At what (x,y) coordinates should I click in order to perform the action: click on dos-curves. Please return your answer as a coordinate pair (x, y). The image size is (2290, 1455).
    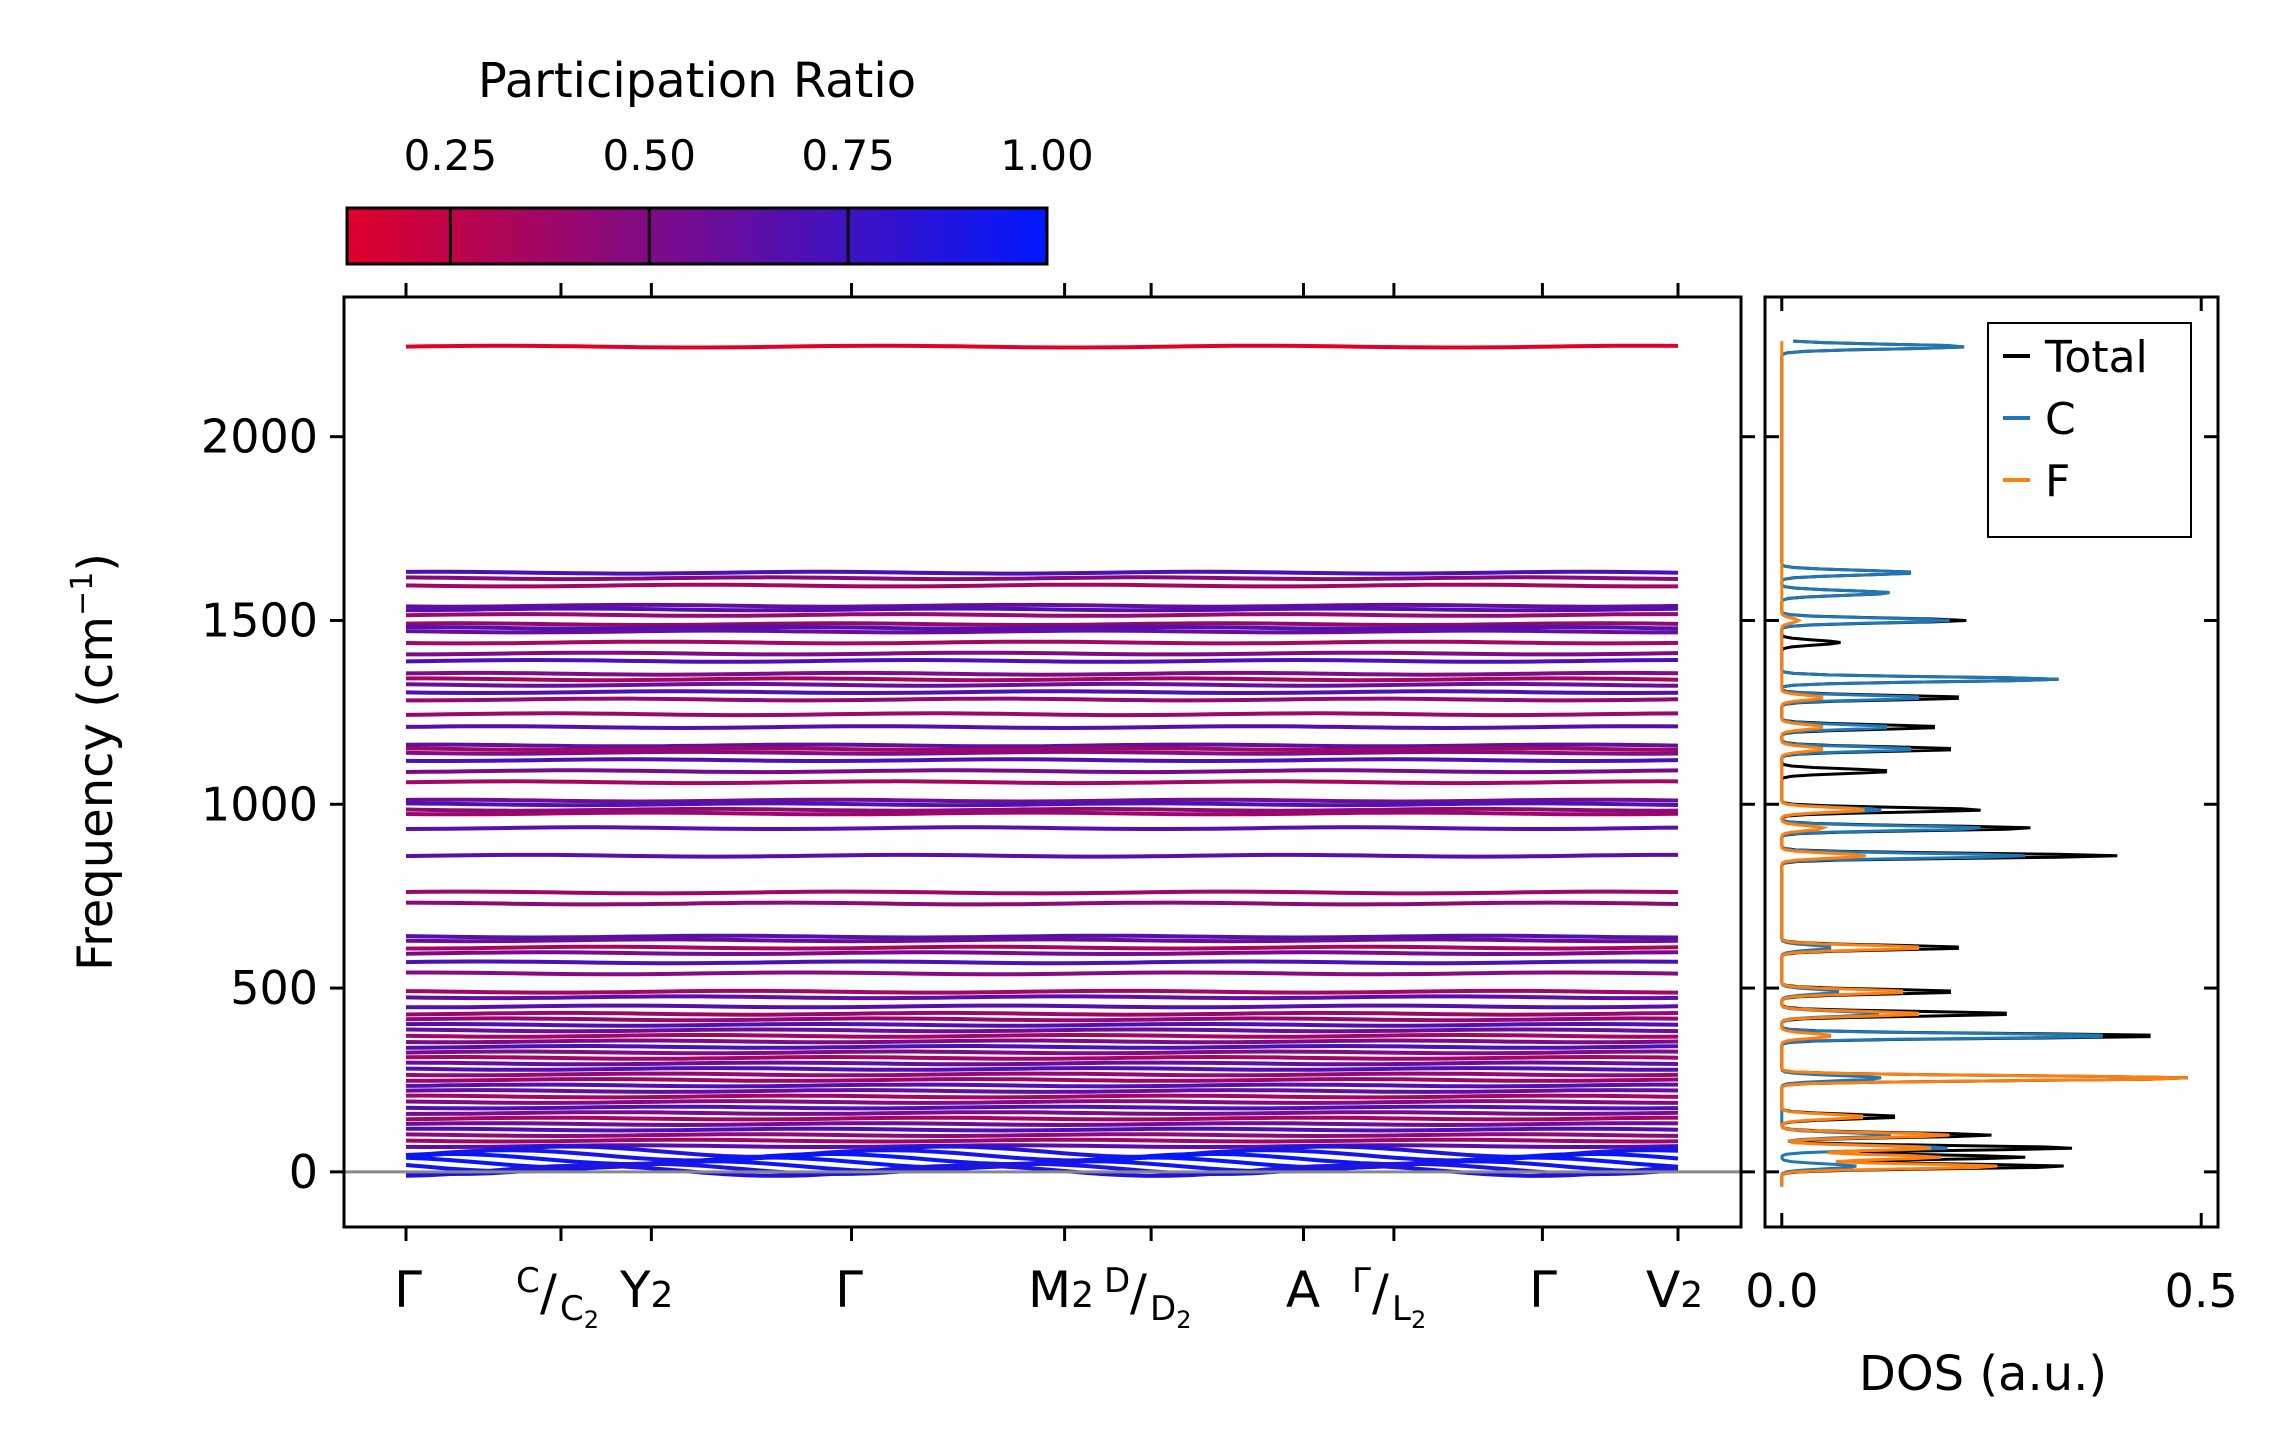
    Looking at the image, I should click on (1984, 763).